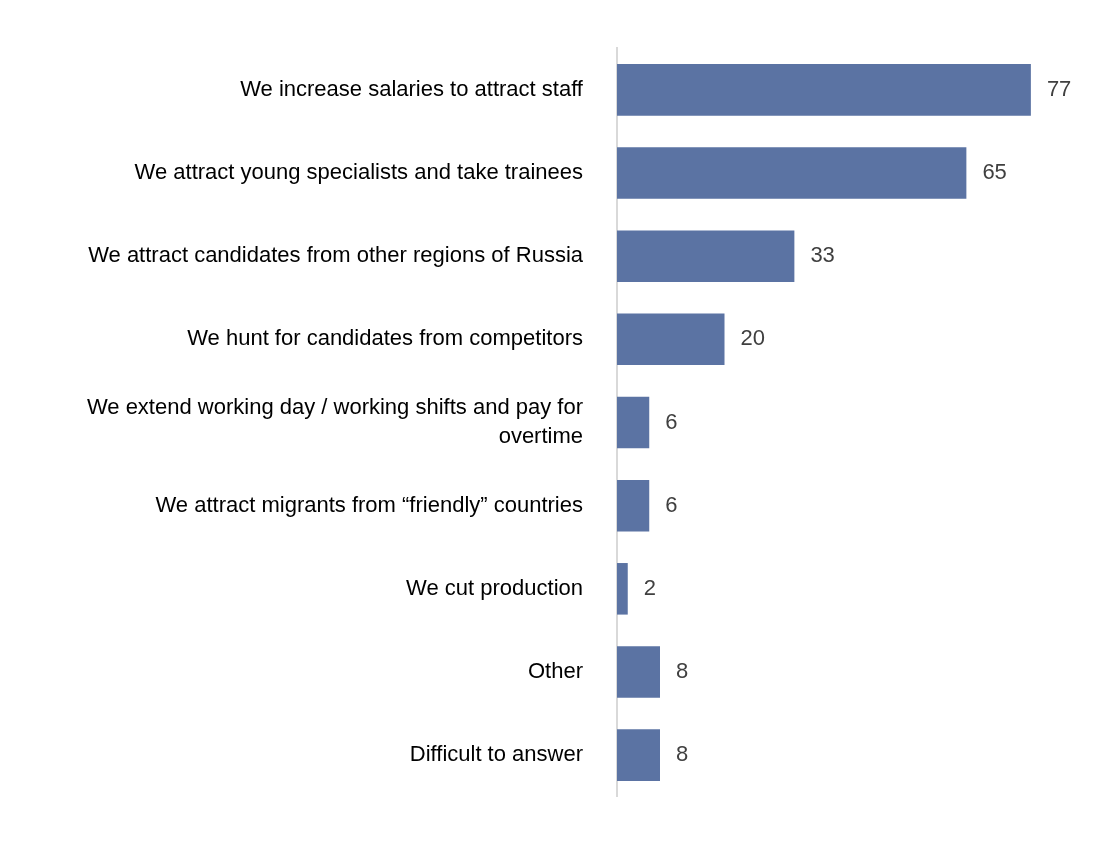 The width and height of the screenshot is (1117, 845). Describe the element at coordinates (822, 255) in the screenshot. I see `data-label: 33` at that location.